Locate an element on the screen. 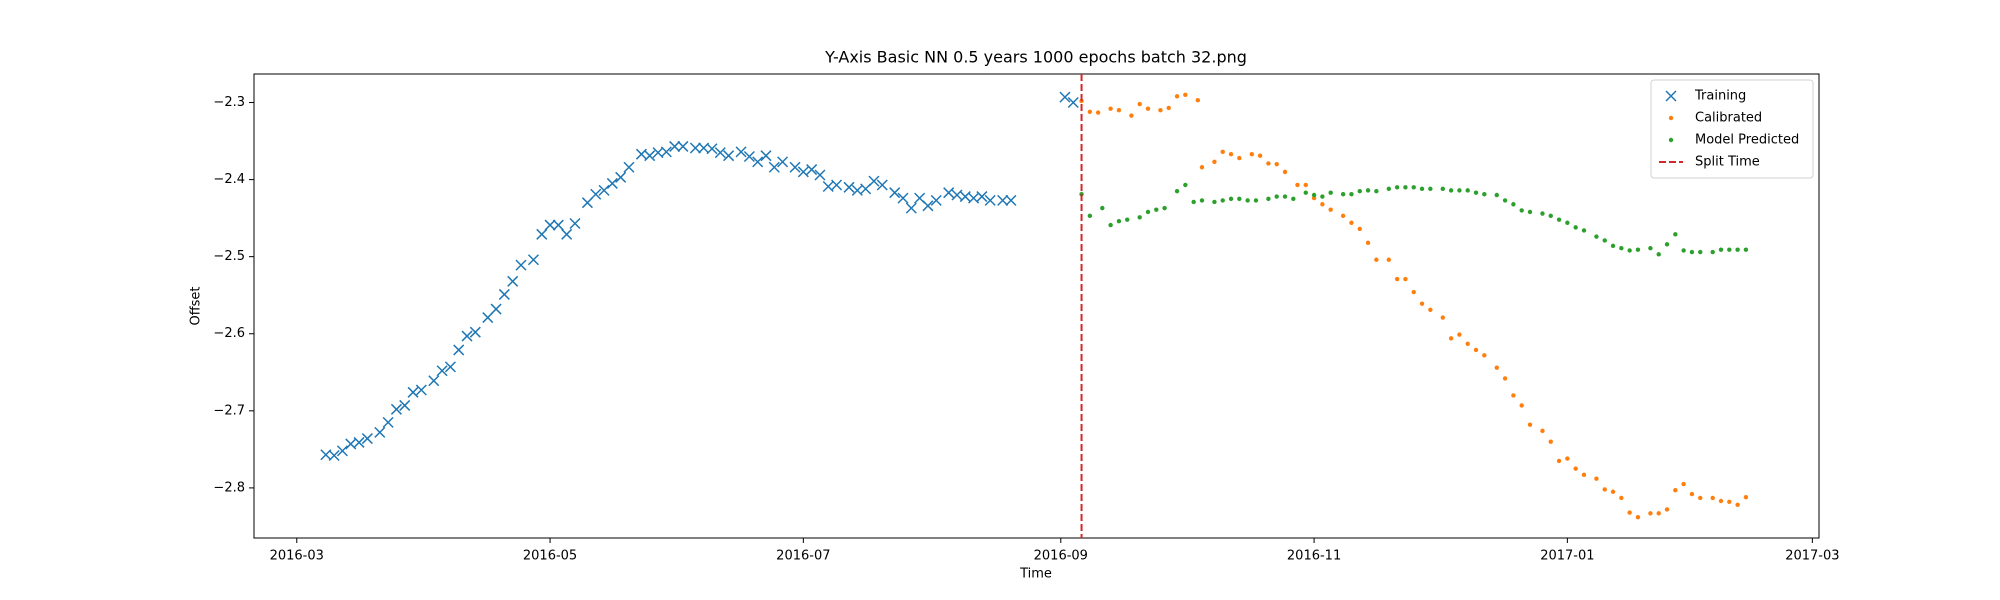  legend-label: Model Predicted is located at coordinates (1747, 140).